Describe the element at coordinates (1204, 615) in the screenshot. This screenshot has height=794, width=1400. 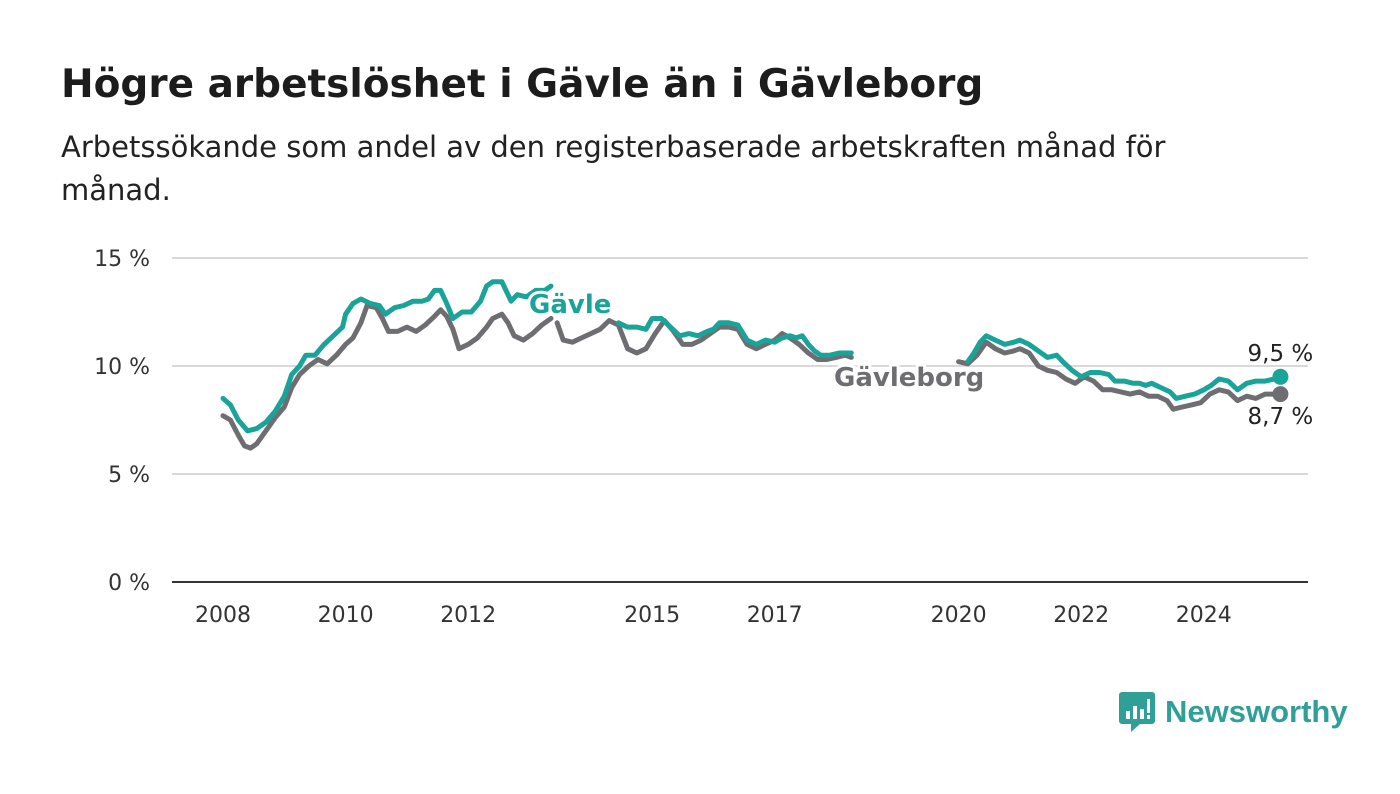
I see `x-tick-label: 2024` at that location.